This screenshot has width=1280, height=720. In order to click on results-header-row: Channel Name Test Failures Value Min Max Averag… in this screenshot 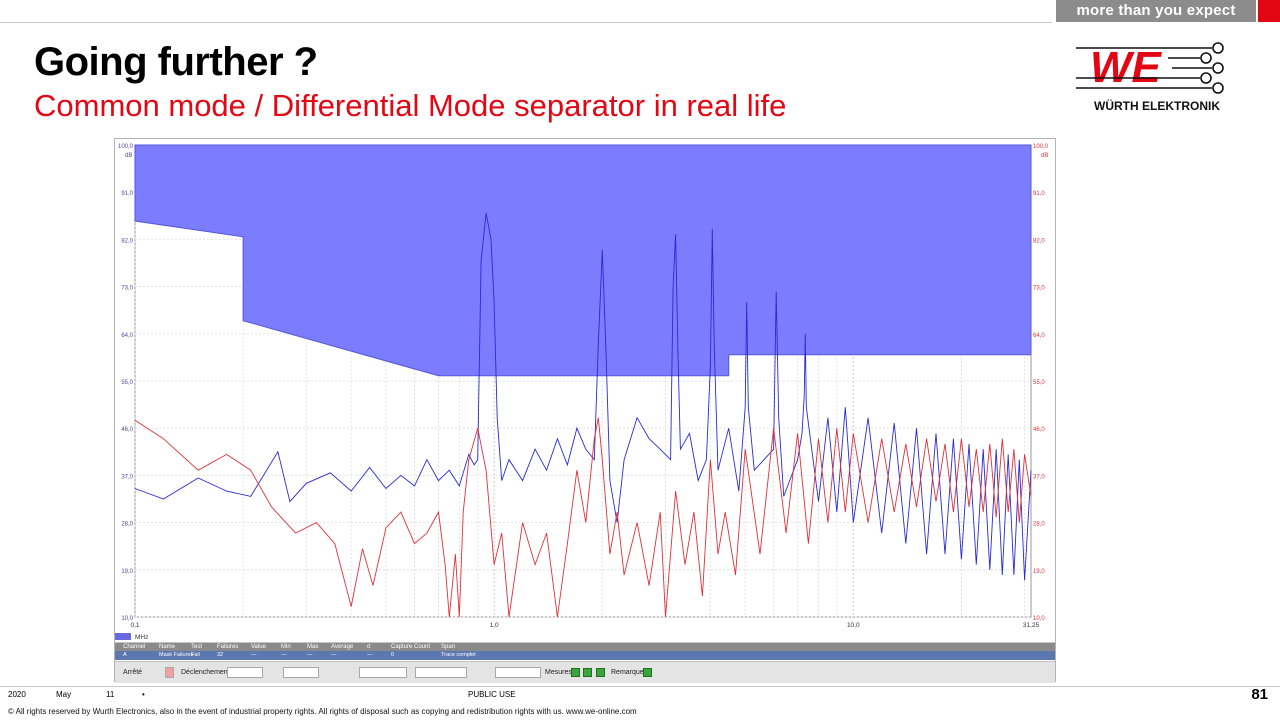, I will do `click(585, 647)`.